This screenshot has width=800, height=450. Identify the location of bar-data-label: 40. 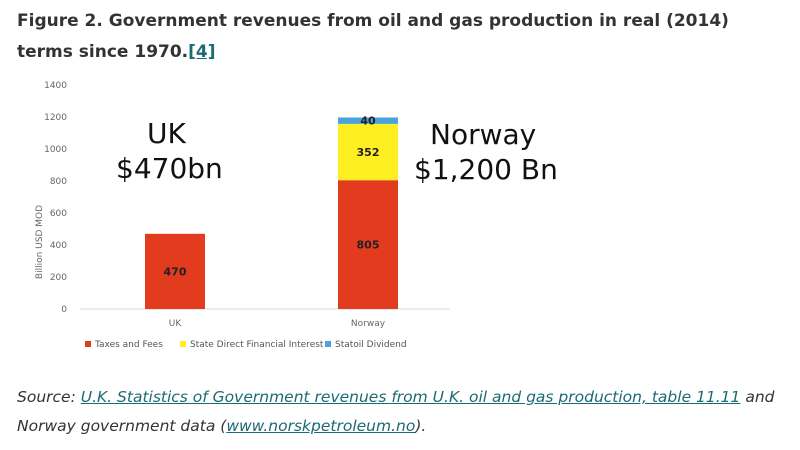
(368, 121).